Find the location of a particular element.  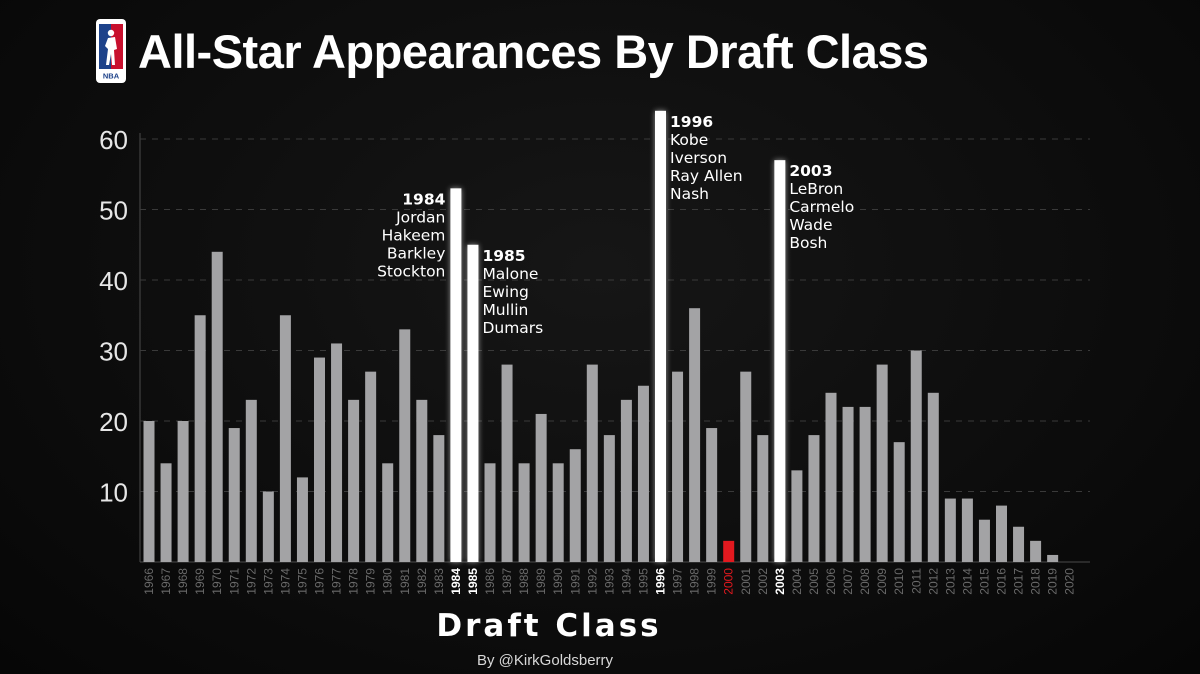

bar-1989 is located at coordinates (541, 487).